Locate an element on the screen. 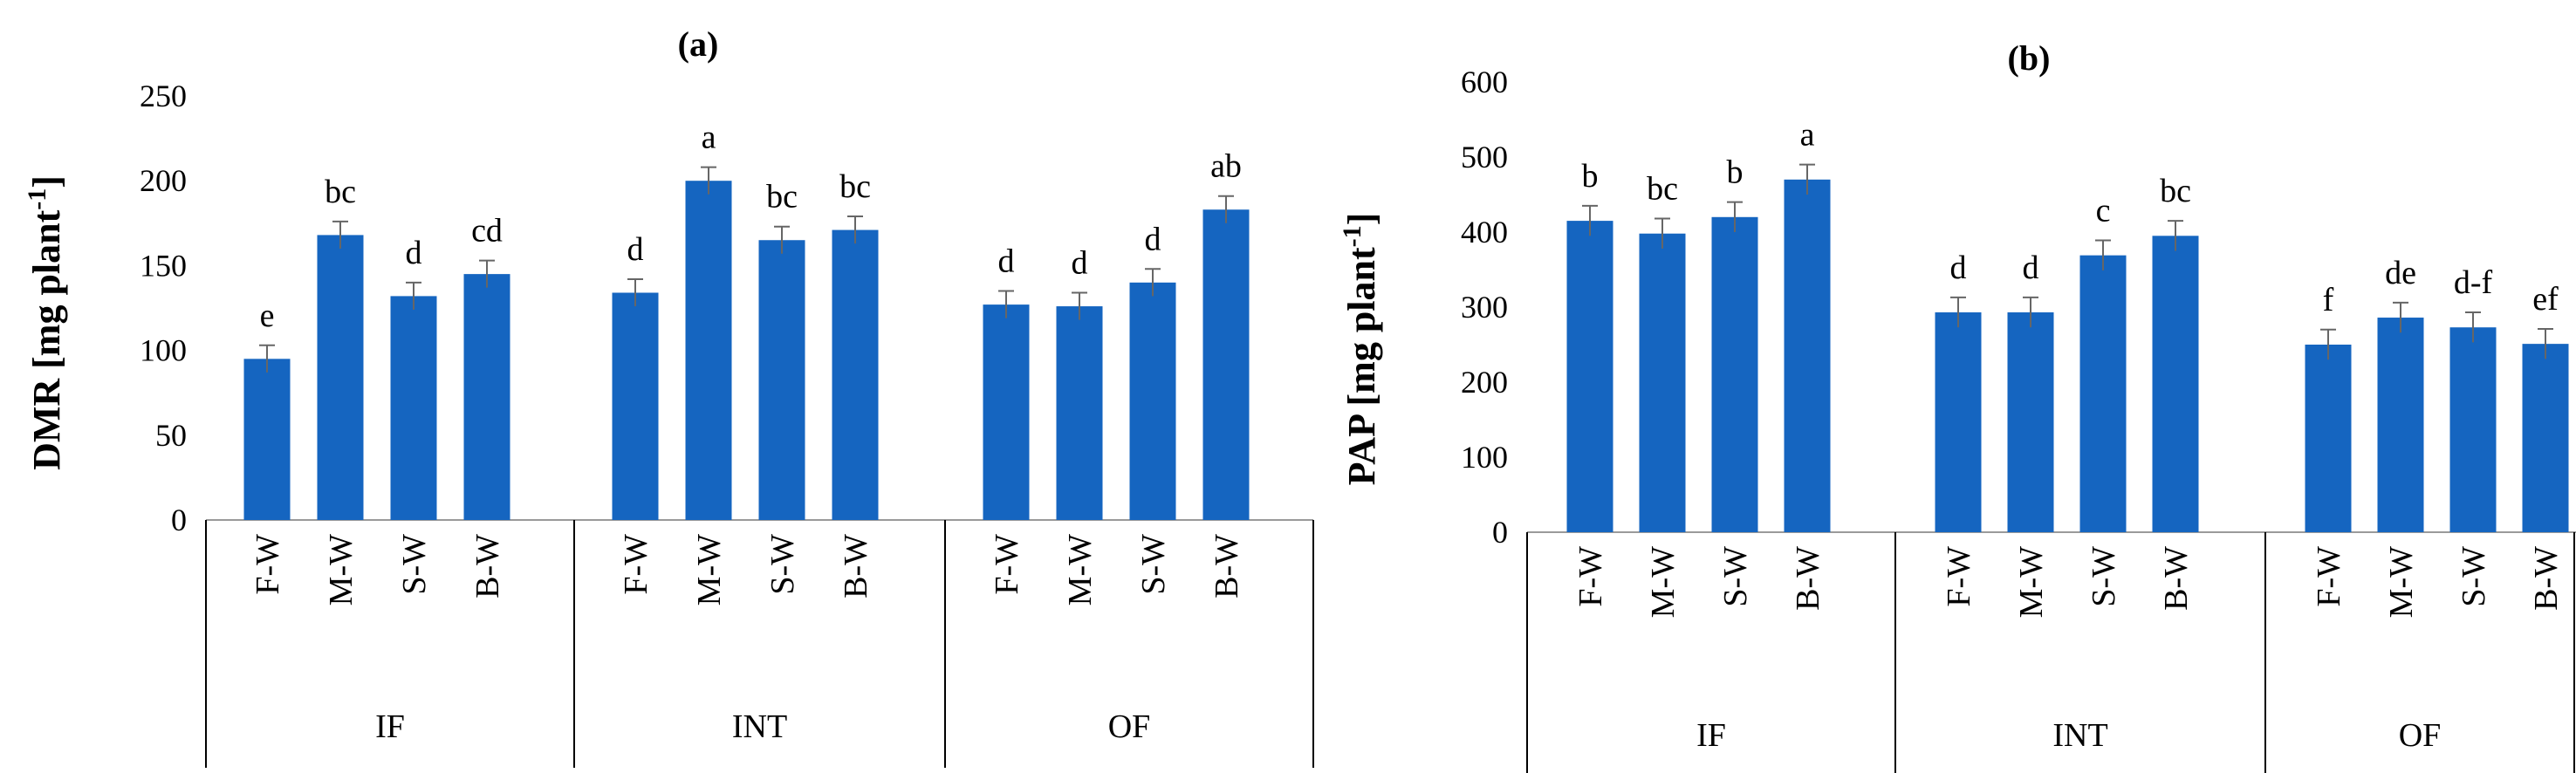  y-tick-label: 300 is located at coordinates (1485, 307).